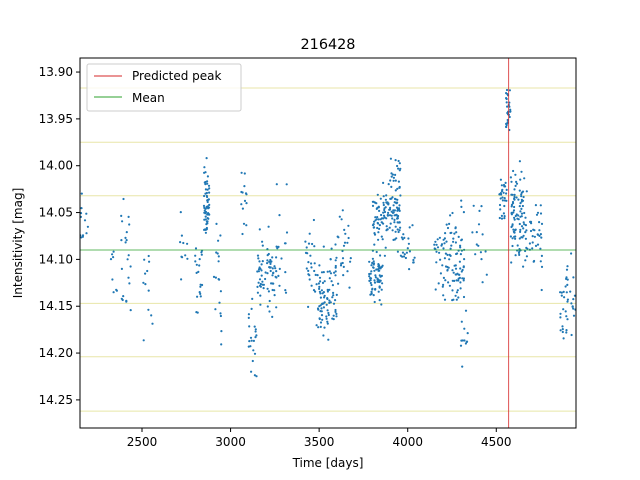 This screenshot has width=640, height=480. What do you see at coordinates (56, 353) in the screenshot?
I see `y-tick-label: 14.20` at bounding box center [56, 353].